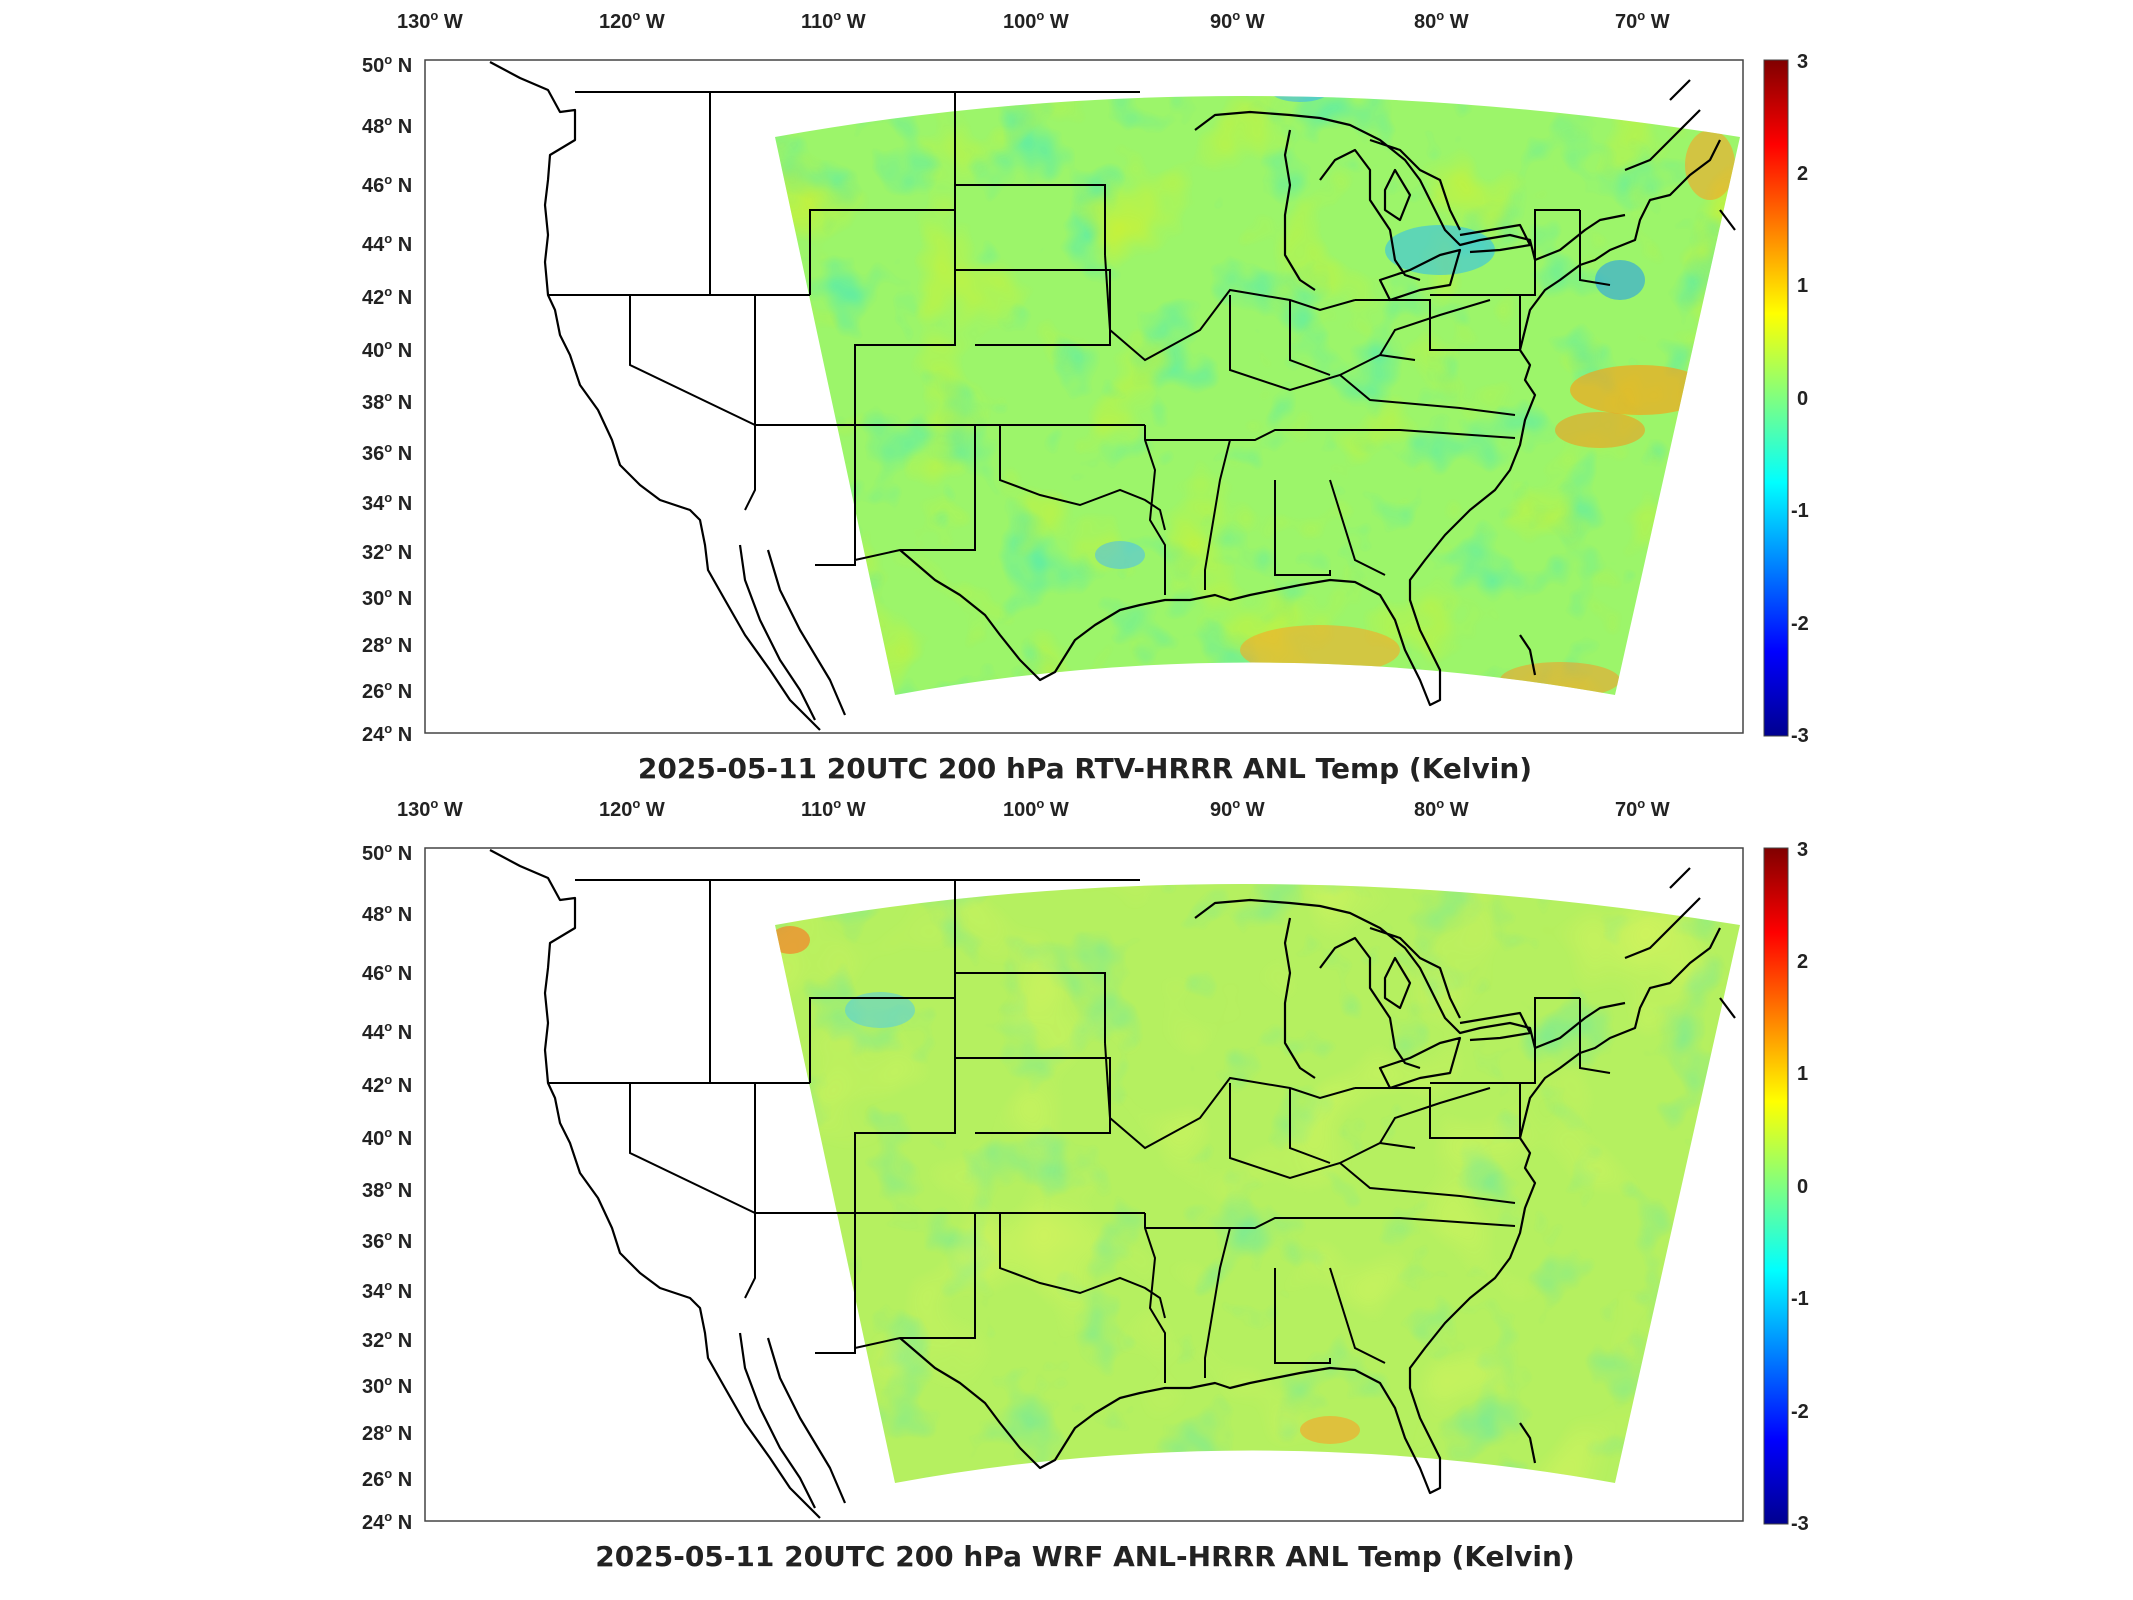 The width and height of the screenshot is (2133, 1600). What do you see at coordinates (792, 632) in the screenshot?
I see `baja-coast` at bounding box center [792, 632].